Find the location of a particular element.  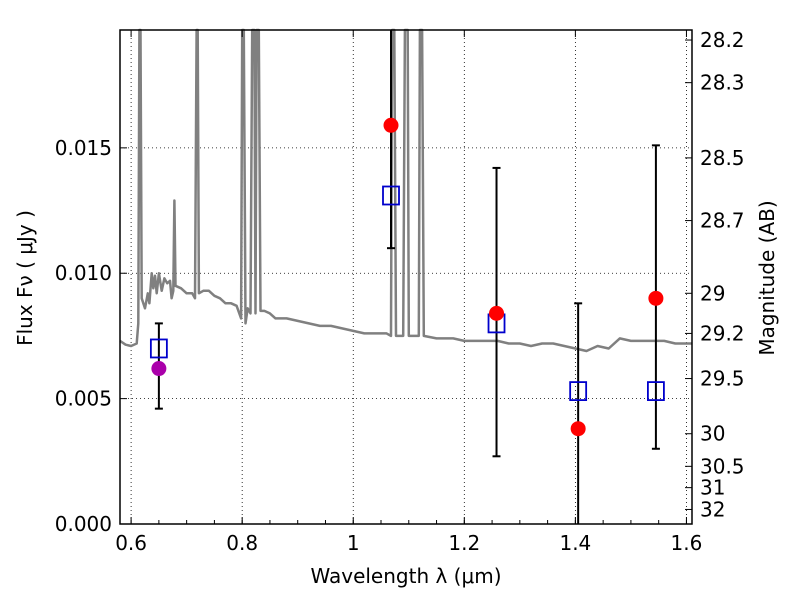

y-tick-label: 0.000 is located at coordinates (83, 524).